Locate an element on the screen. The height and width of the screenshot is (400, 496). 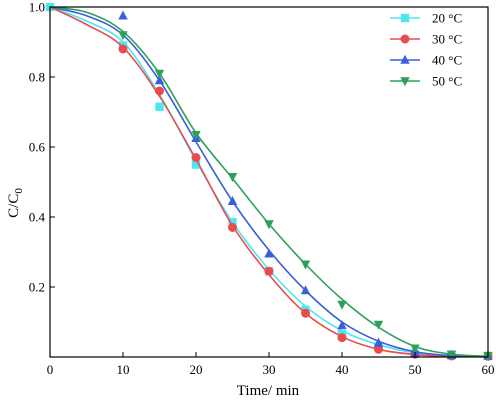
x-tick-label: 0 is located at coordinates (50, 369).